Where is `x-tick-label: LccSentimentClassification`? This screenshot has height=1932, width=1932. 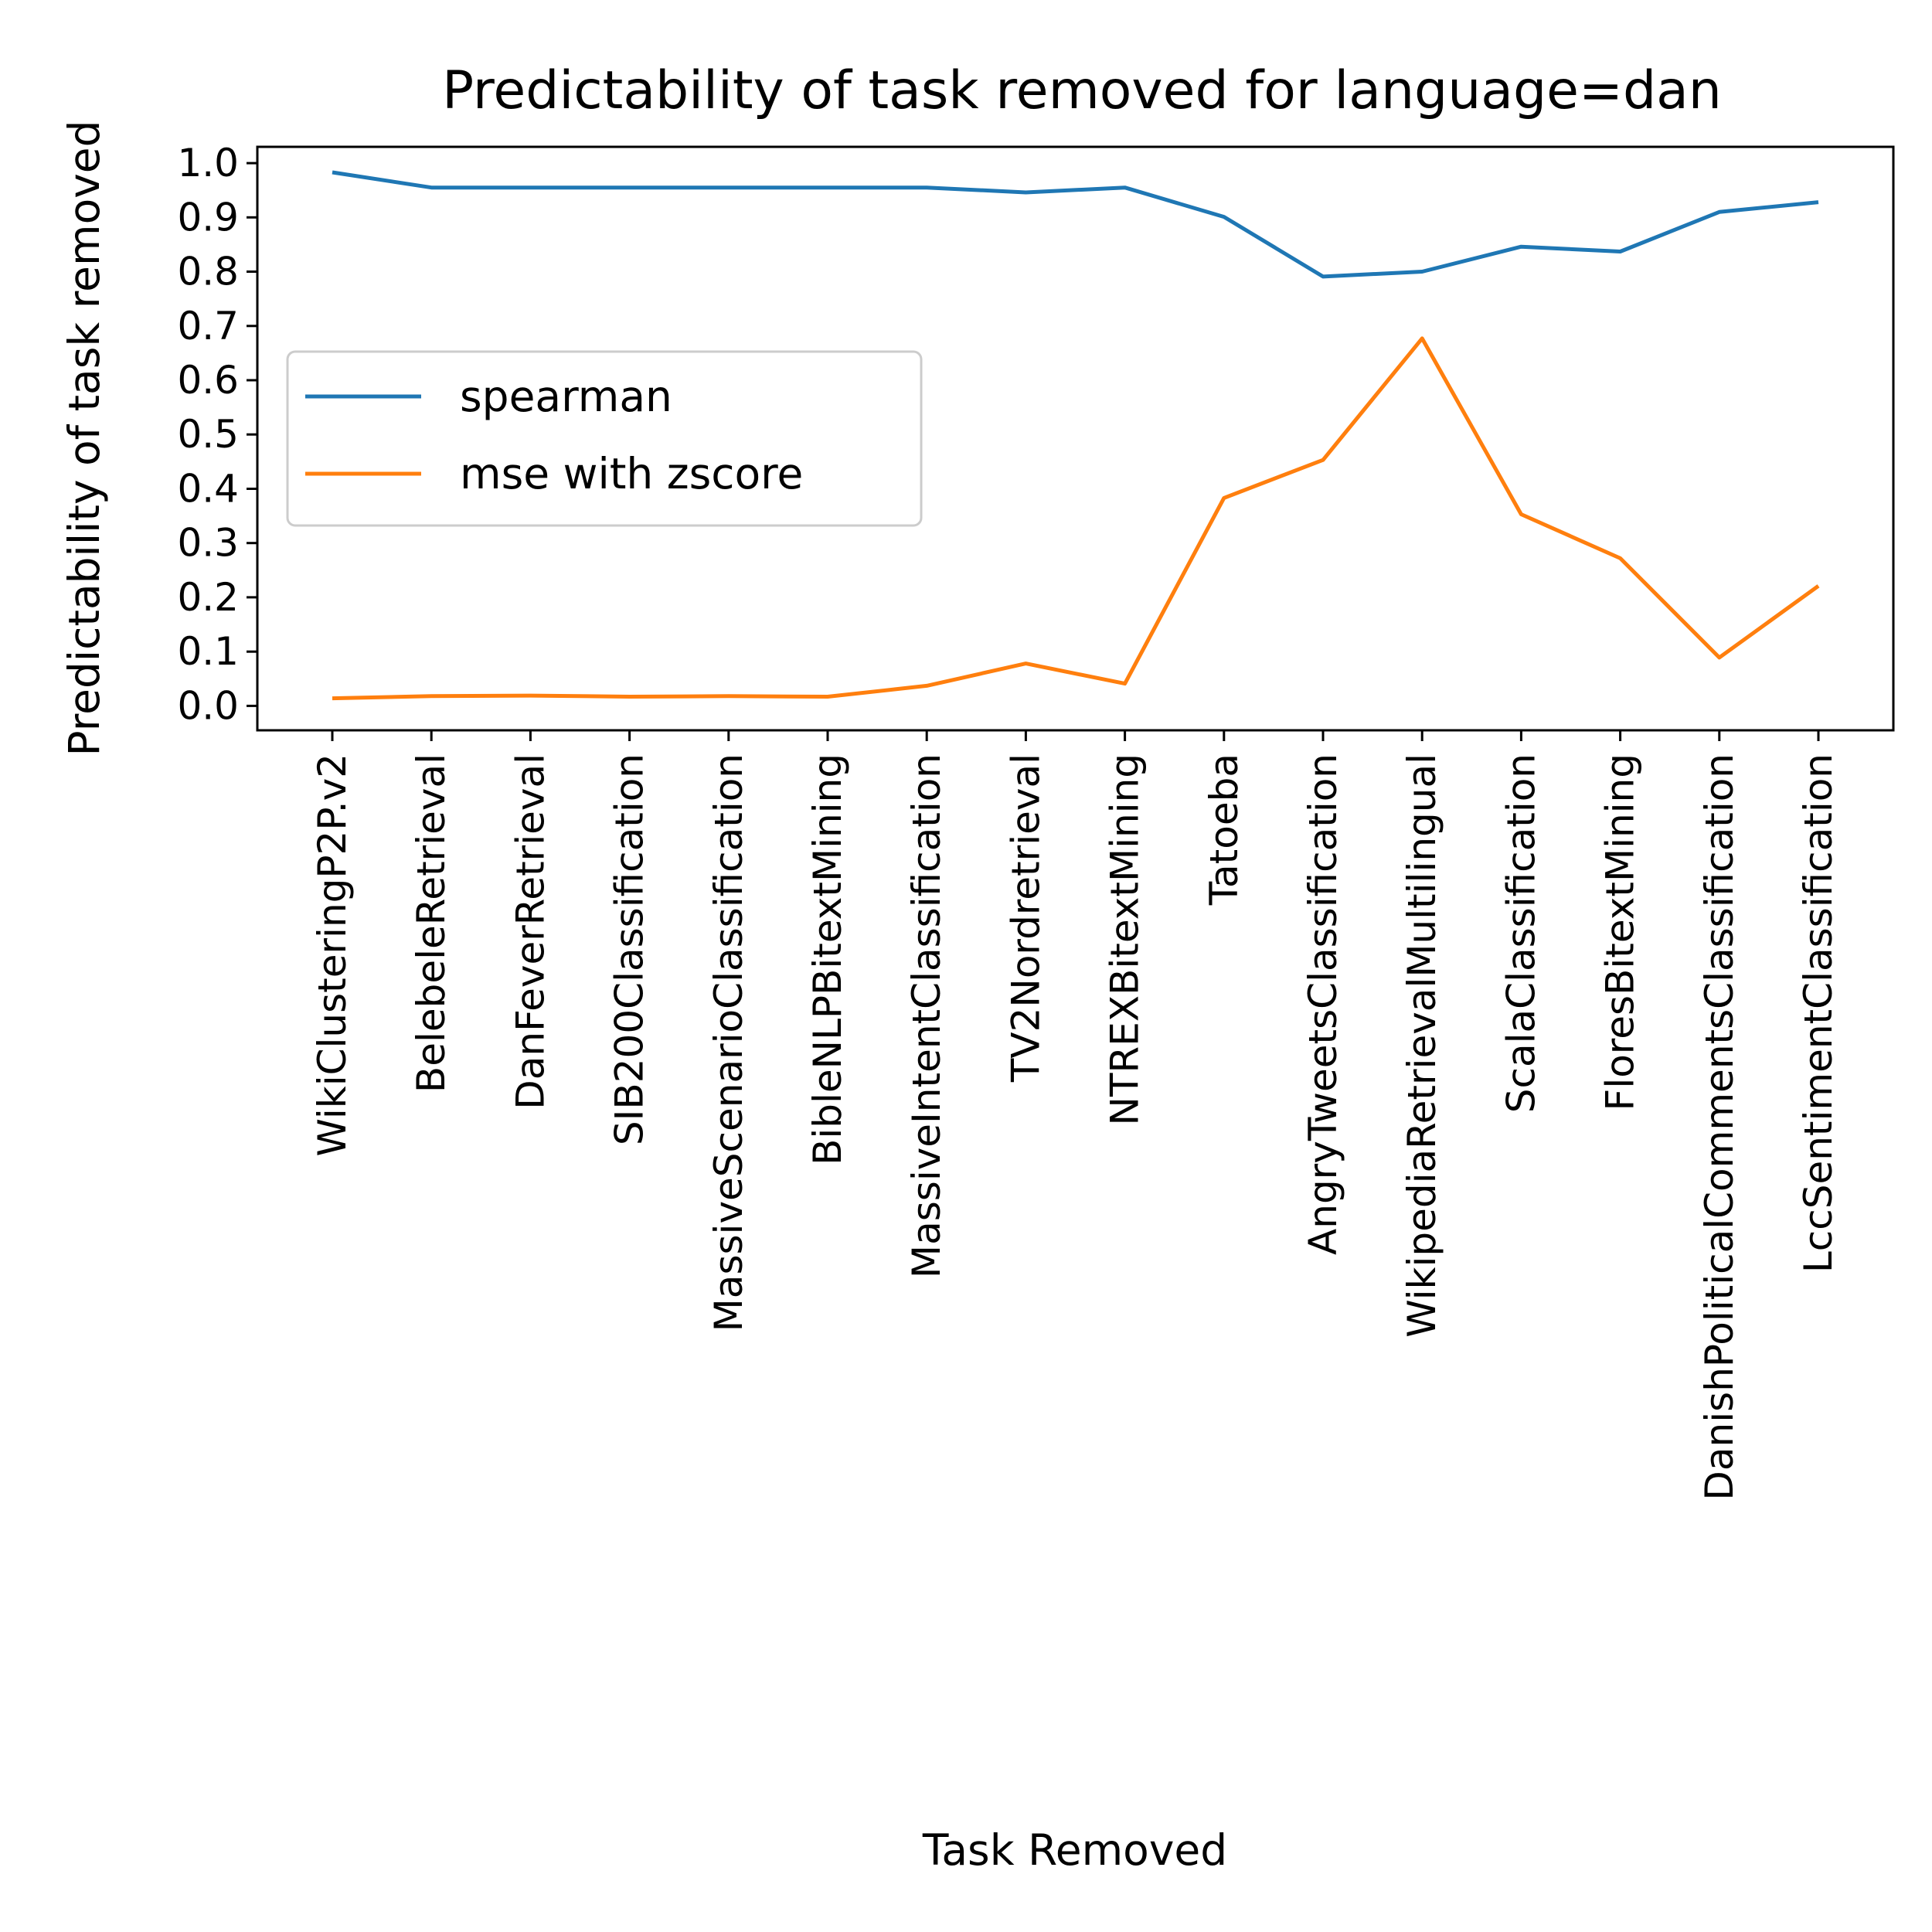
x-tick-label: LccSentimentClassification is located at coordinates (1818, 1013).